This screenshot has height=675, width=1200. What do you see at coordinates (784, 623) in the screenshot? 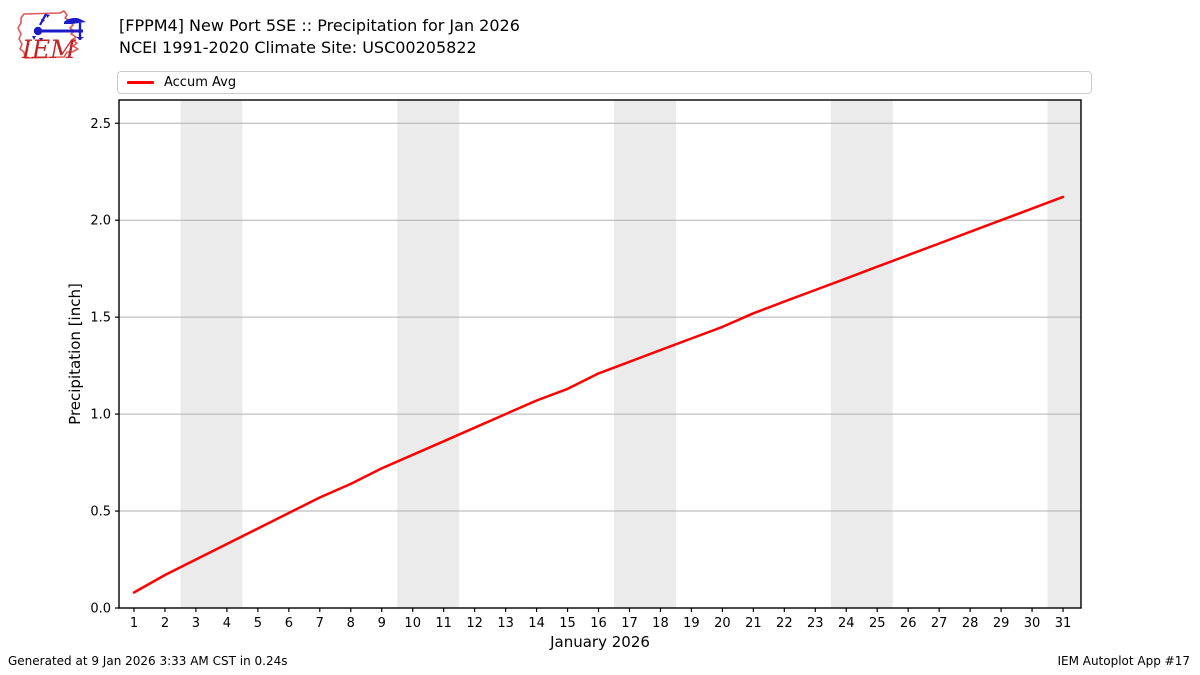
I see `x-tick-label: 22` at bounding box center [784, 623].